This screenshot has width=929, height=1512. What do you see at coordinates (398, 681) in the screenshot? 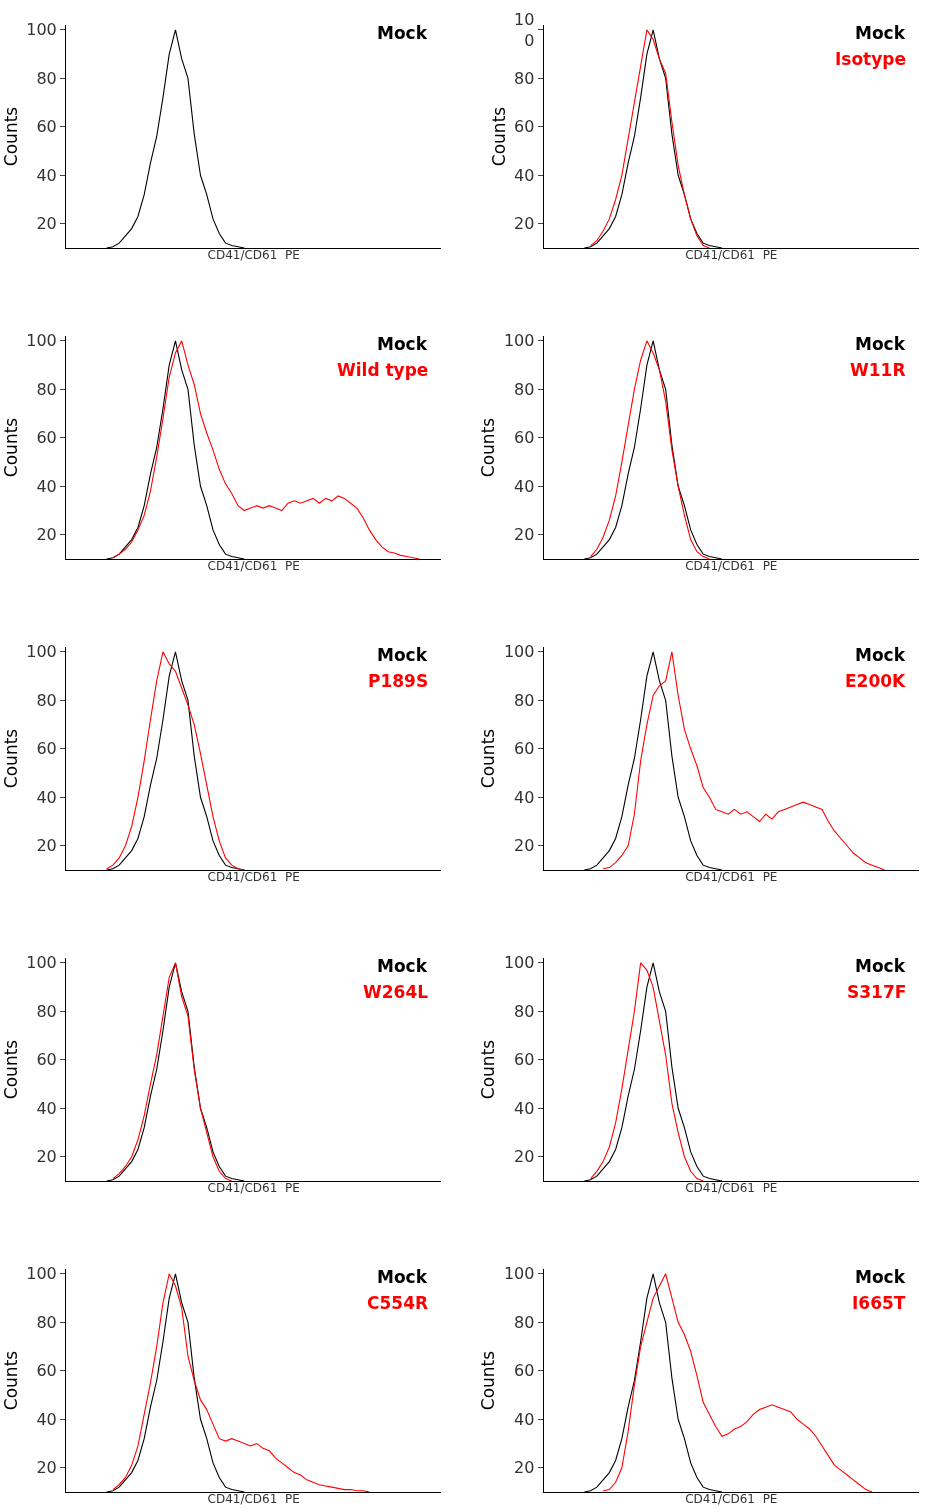
I see `text: P189S` at bounding box center [398, 681].